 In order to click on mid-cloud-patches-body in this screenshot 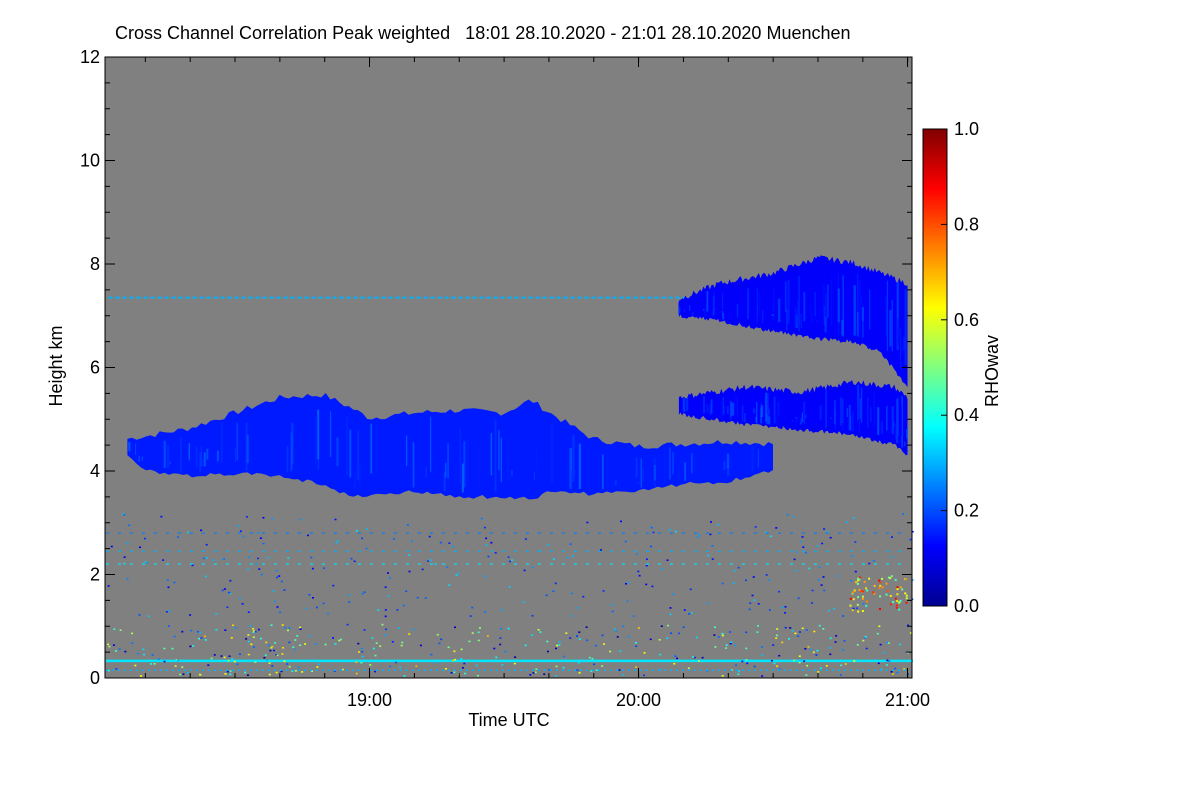, I will do `click(793, 418)`.